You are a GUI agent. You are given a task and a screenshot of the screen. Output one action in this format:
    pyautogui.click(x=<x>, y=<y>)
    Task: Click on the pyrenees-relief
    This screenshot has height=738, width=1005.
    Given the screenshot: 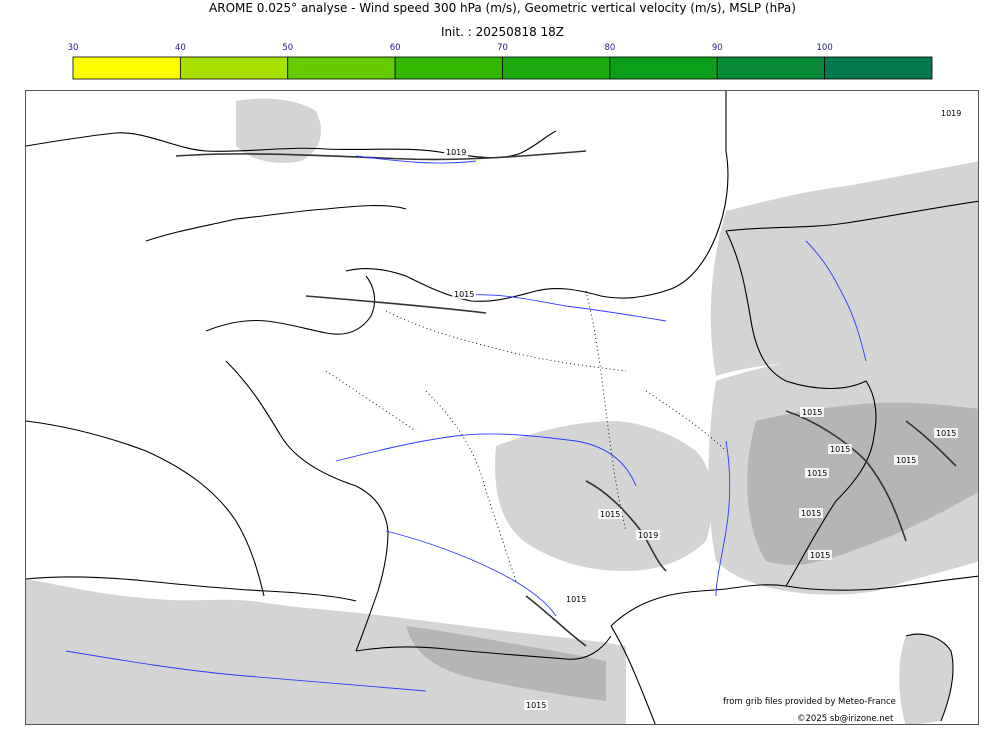 What is the action you would take?
    pyautogui.click(x=326, y=651)
    